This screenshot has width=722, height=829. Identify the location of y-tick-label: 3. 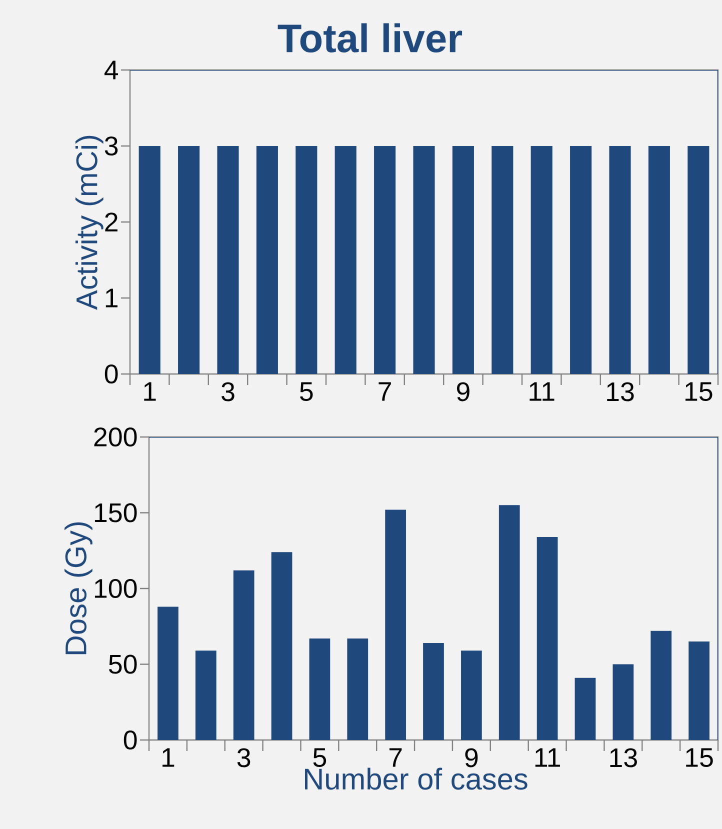
(111, 146).